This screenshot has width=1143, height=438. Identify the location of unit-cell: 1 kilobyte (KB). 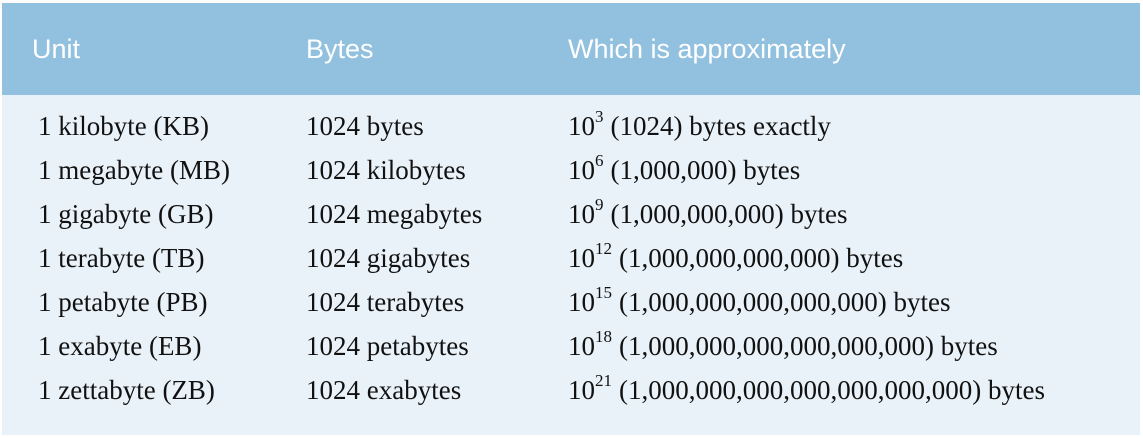
(123, 126).